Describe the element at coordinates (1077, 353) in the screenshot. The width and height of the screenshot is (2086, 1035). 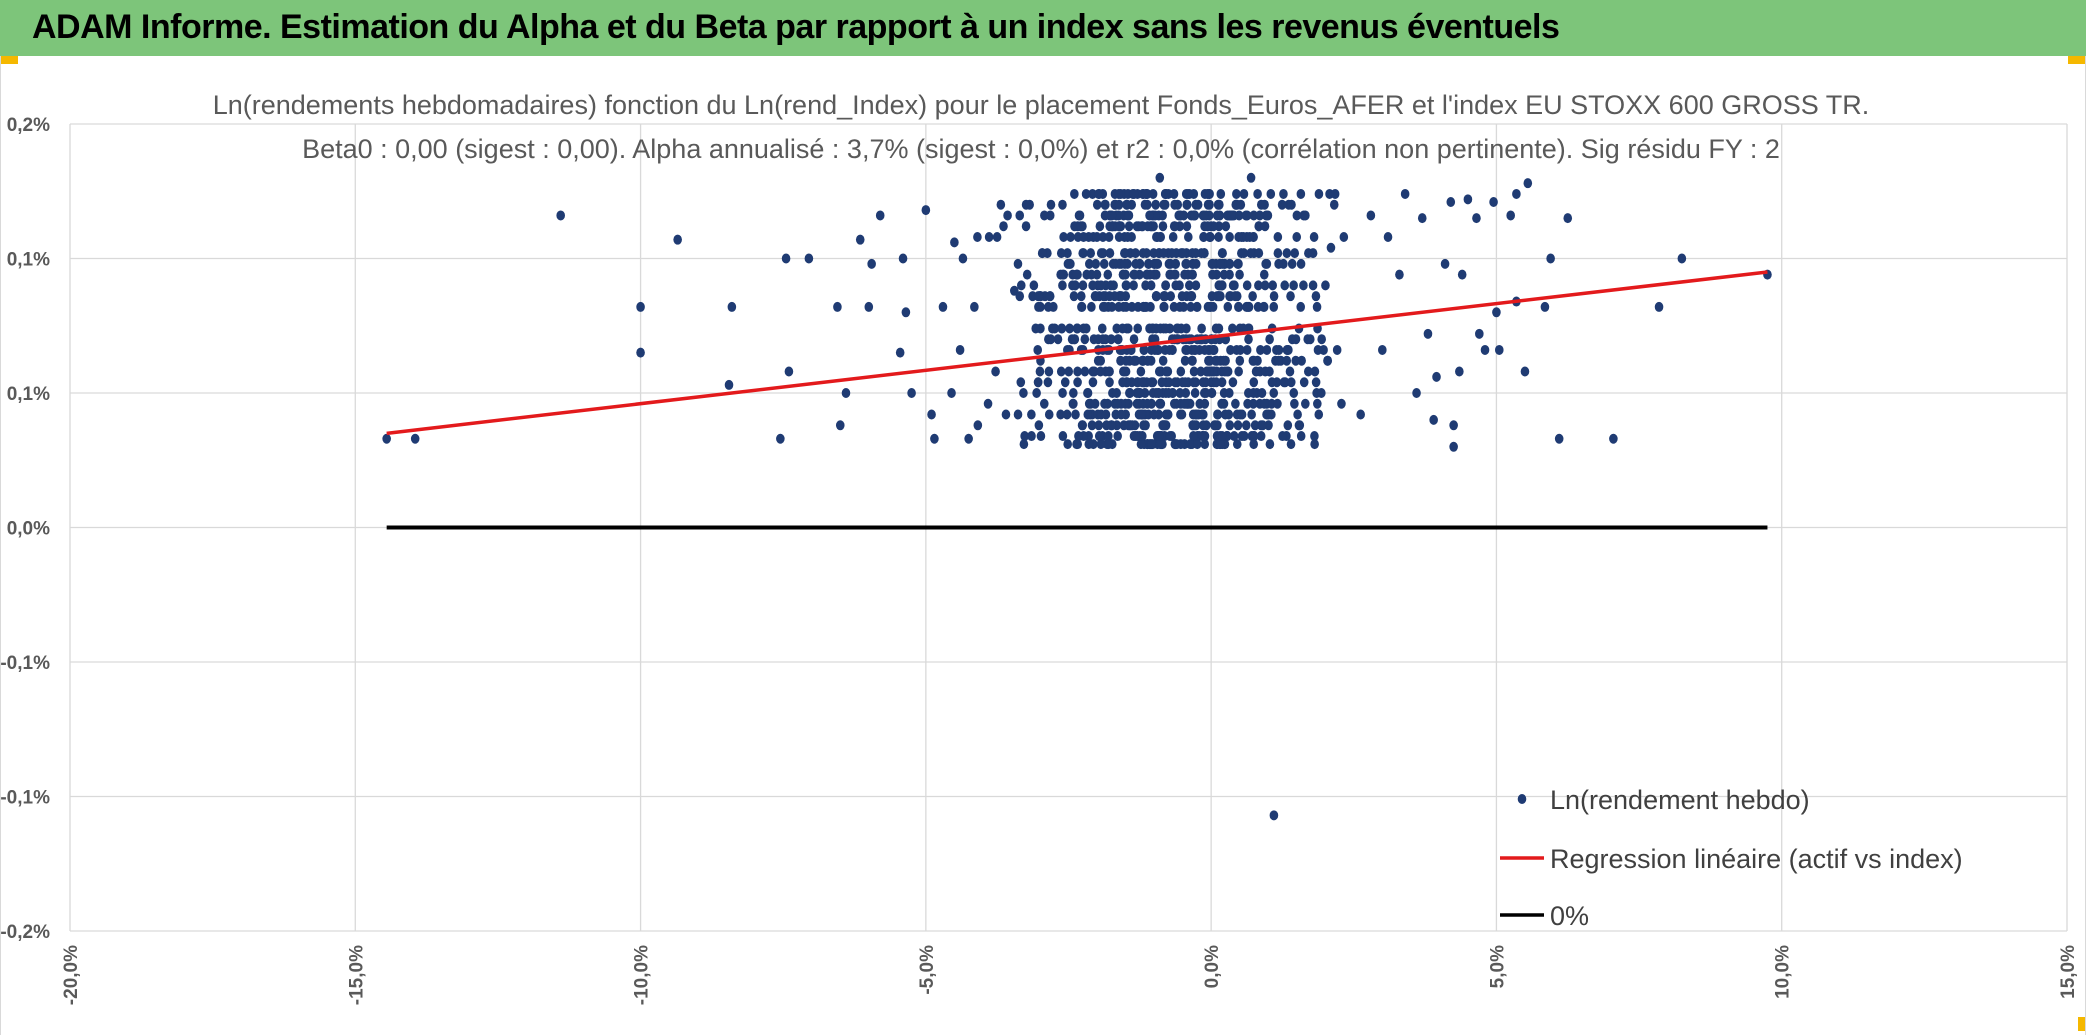
I see `regression-line` at that location.